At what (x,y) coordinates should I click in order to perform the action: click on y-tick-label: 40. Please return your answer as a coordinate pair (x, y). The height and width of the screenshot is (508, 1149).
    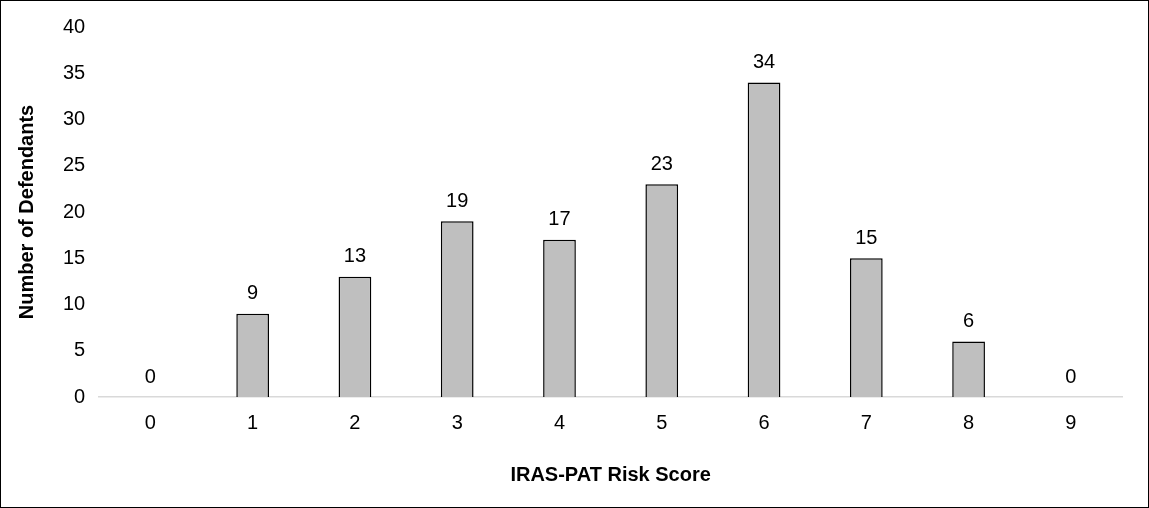
    Looking at the image, I should click on (74, 25).